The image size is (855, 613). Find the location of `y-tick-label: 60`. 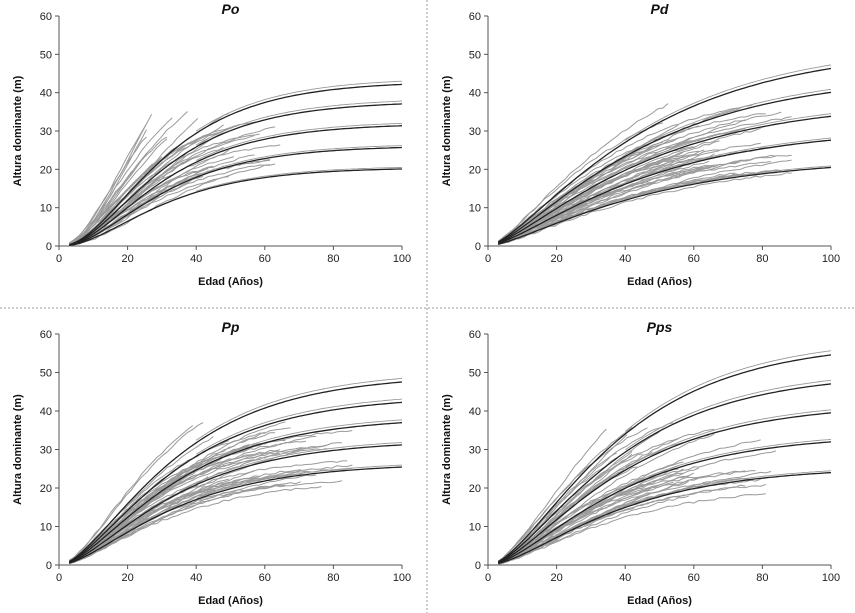

y-tick-label: 60 is located at coordinates (475, 17).